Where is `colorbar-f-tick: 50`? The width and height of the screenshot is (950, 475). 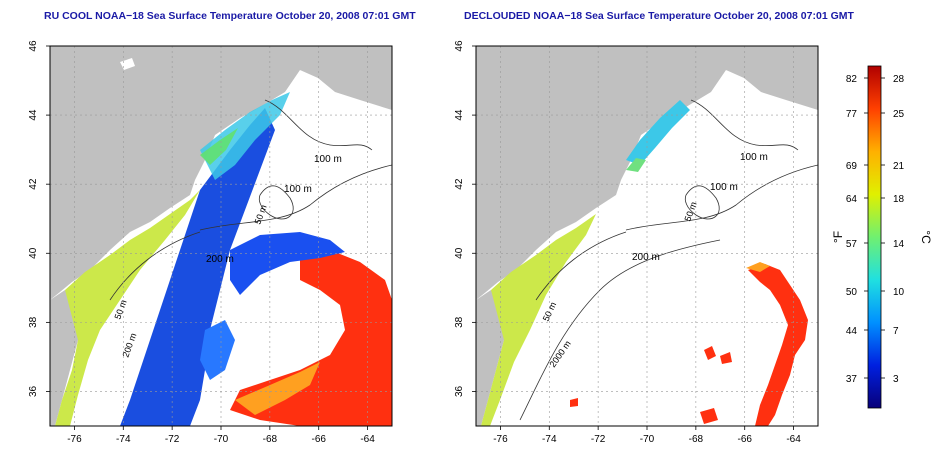 colorbar-f-tick: 50 is located at coordinates (852, 292).